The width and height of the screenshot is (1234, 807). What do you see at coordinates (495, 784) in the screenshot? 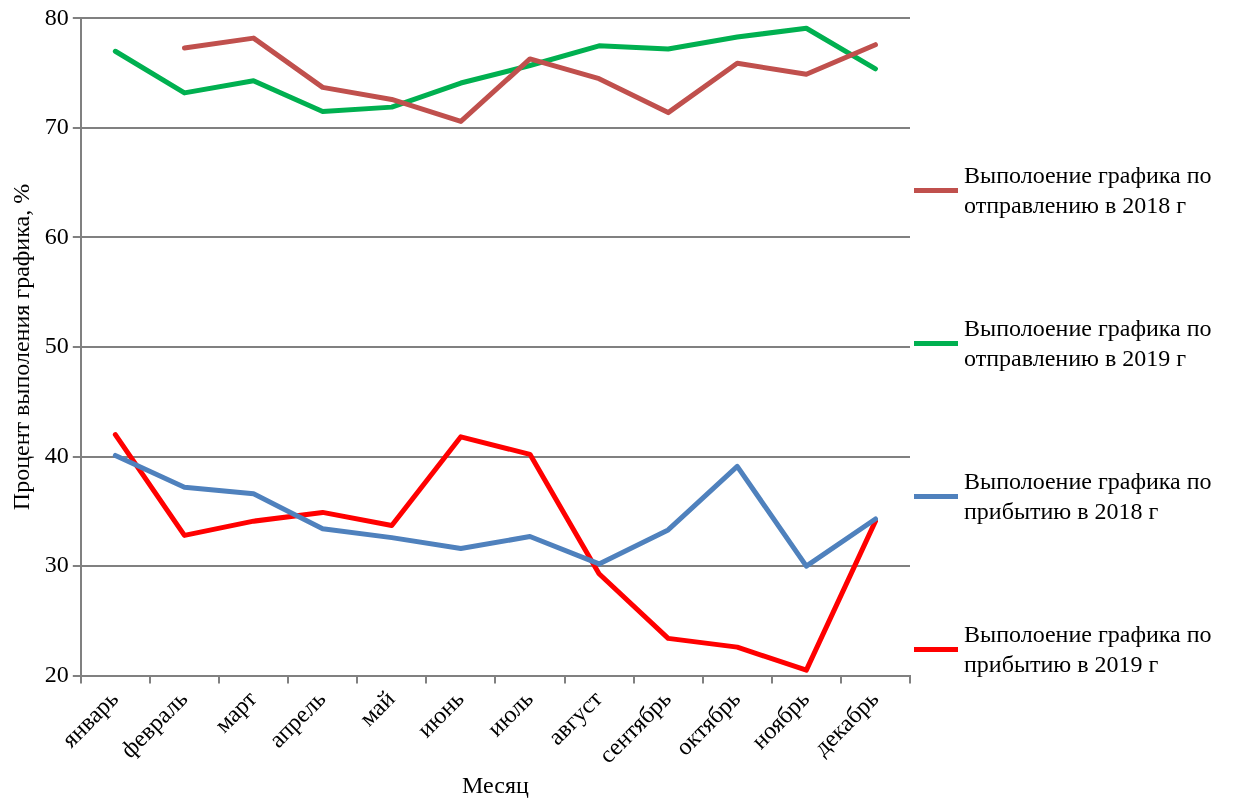
I see `x-axis-title: Месяц` at bounding box center [495, 784].